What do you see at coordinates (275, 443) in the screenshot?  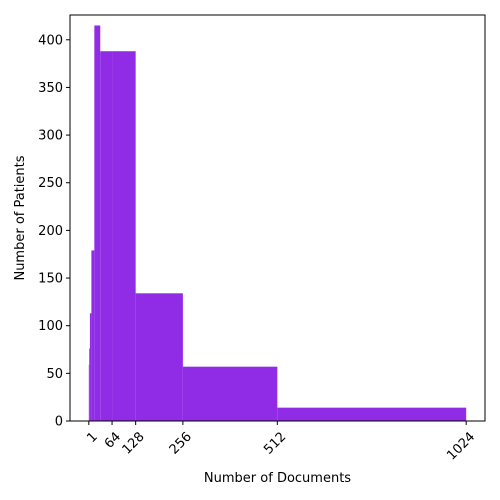 I see `x-tick-label: 512` at bounding box center [275, 443].